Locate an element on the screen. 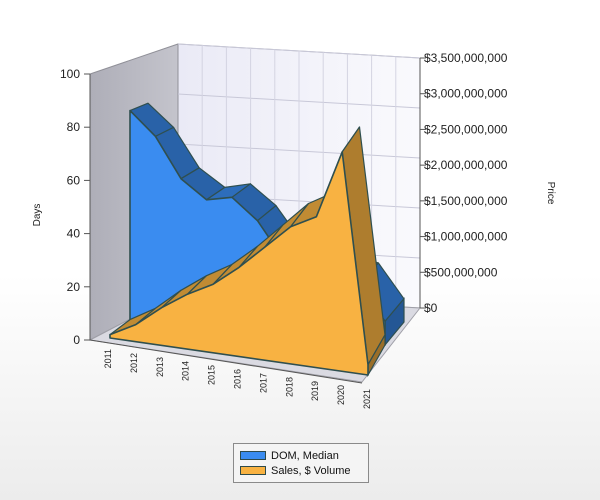  y-right-tick-label: $2,500,000,000 is located at coordinates (466, 129).